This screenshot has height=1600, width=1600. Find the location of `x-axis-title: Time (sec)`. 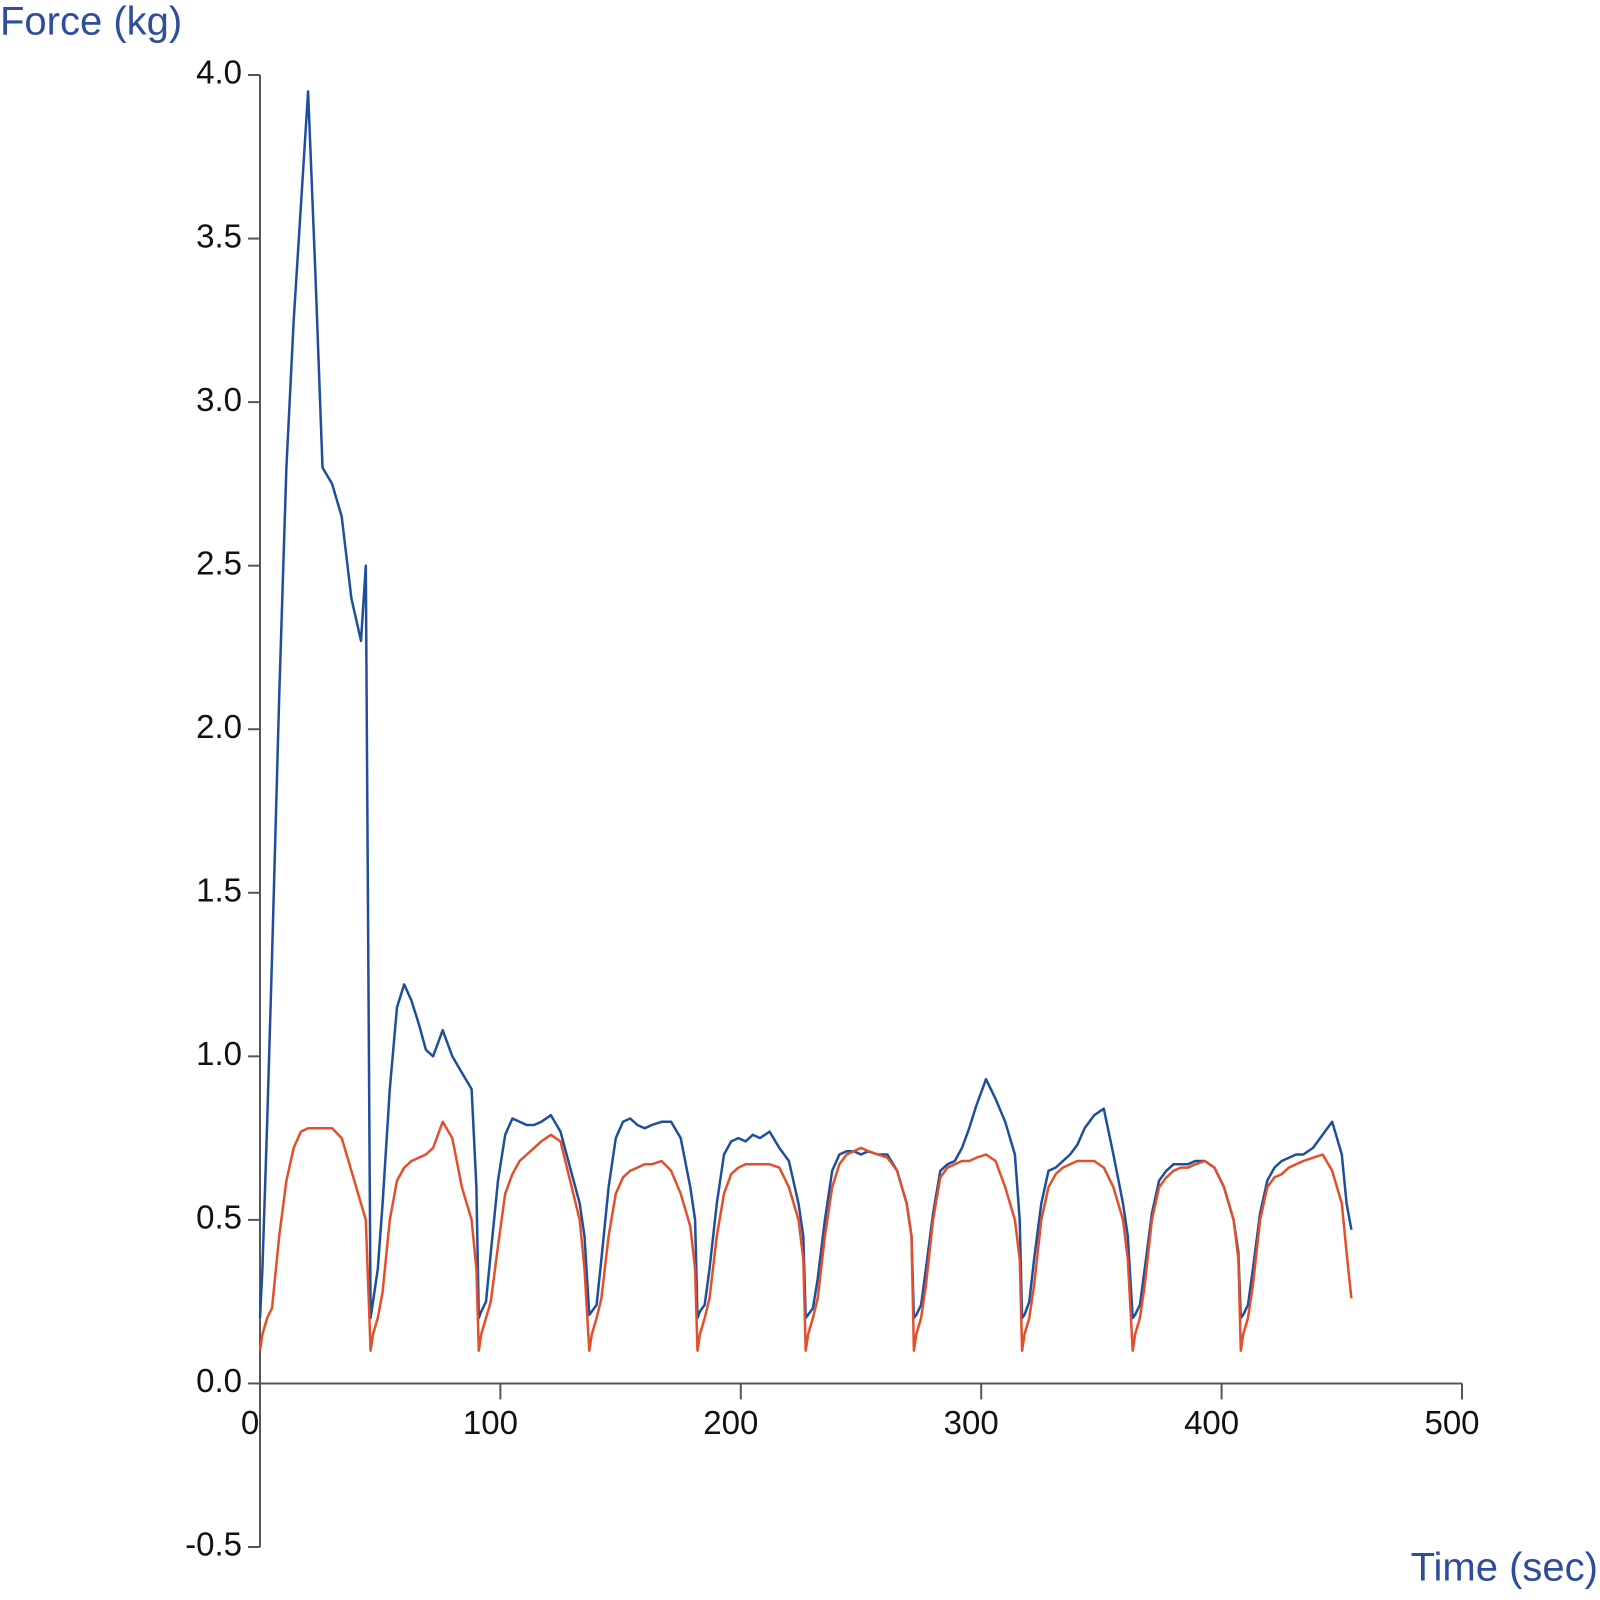

x-axis-title: Time (sec) is located at coordinates (1504, 1568).